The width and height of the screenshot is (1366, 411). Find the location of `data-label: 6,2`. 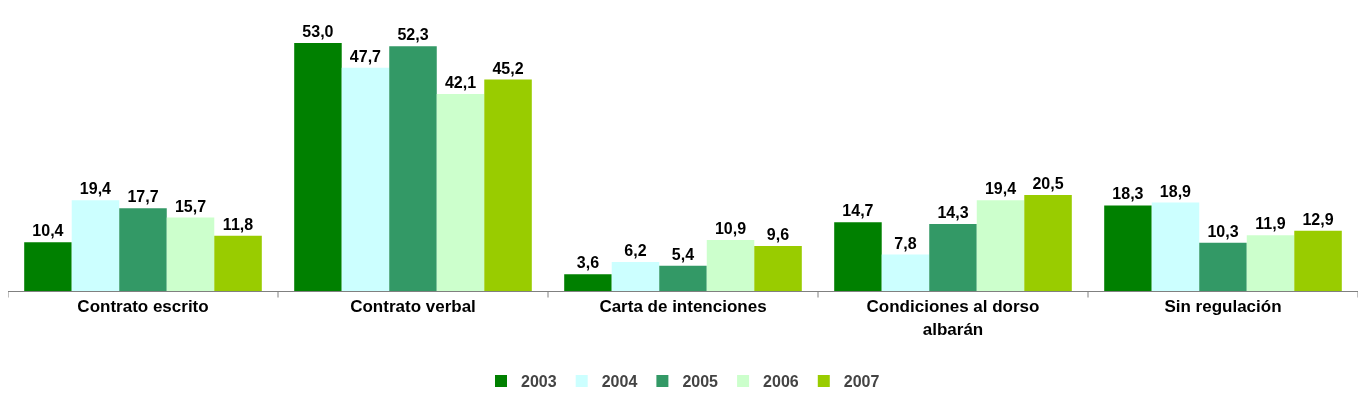

data-label: 6,2 is located at coordinates (635, 250).